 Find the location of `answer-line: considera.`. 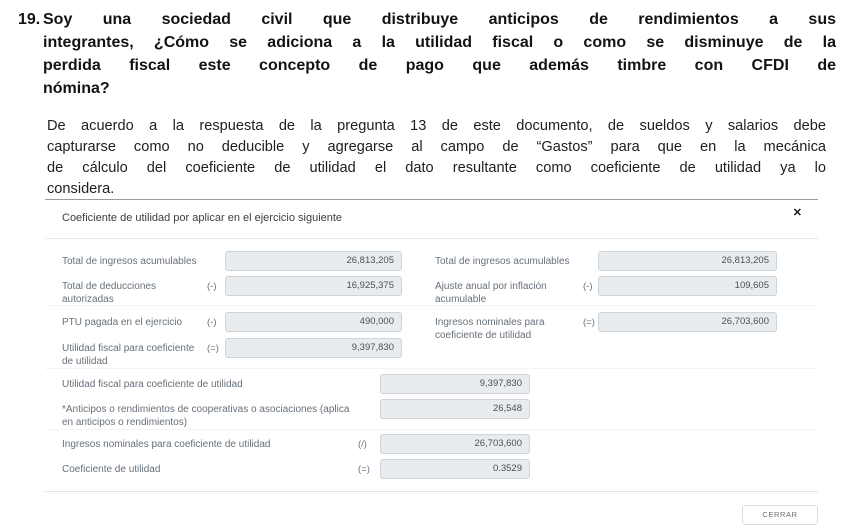

answer-line: considera. is located at coordinates (81, 189).